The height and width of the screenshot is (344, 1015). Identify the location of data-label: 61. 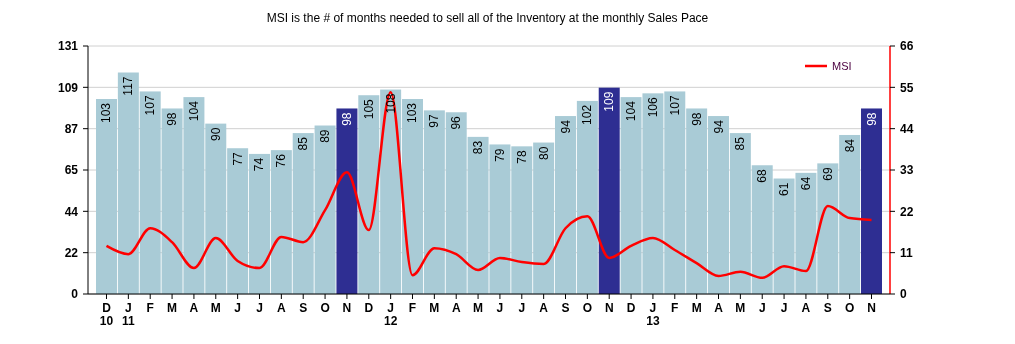
(784, 189).